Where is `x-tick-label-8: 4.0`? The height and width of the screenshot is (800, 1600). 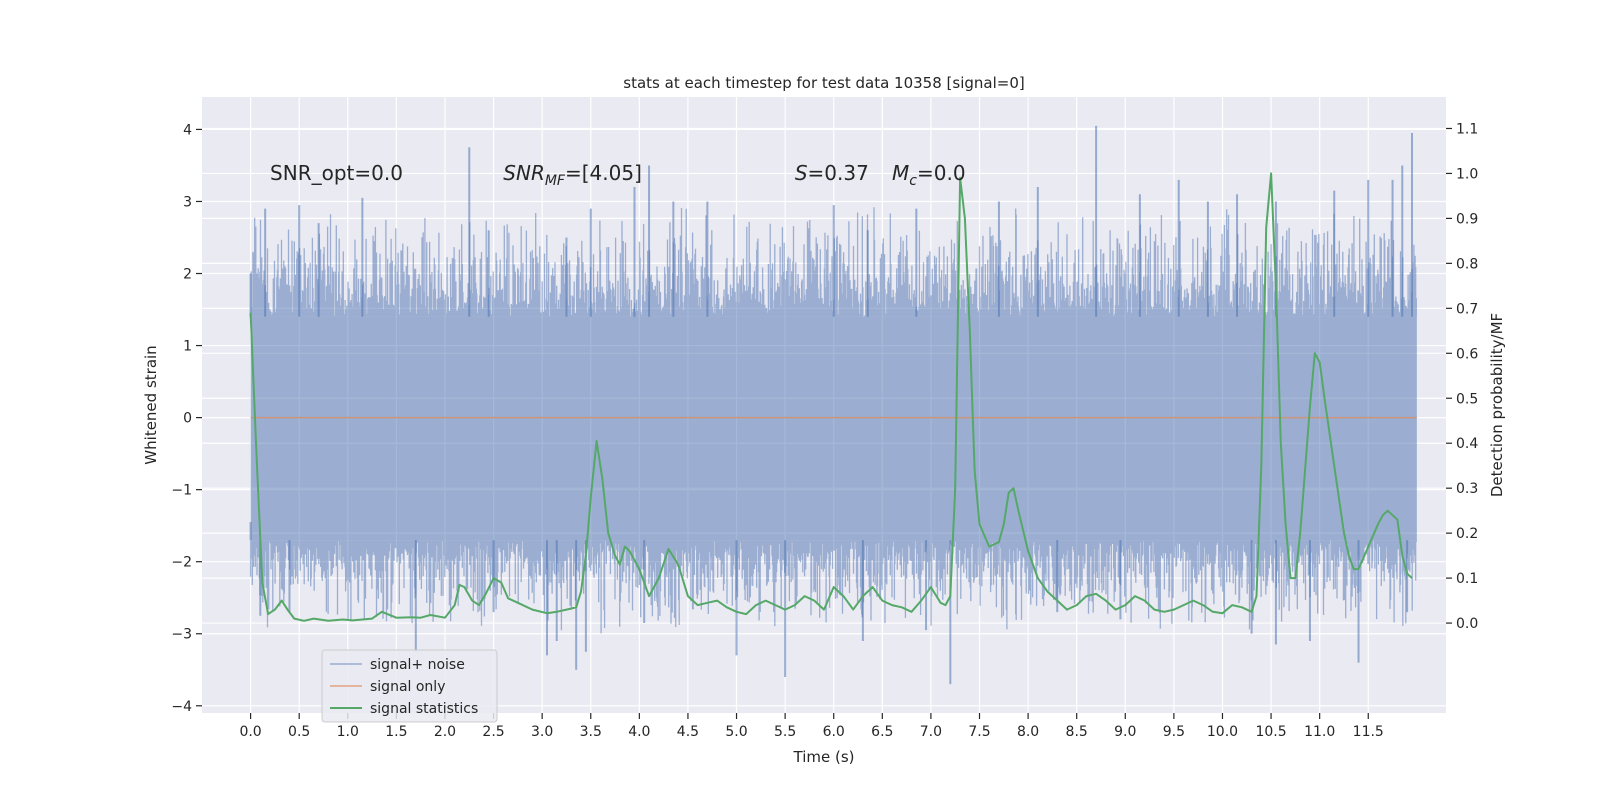
x-tick-label-8: 4.0 is located at coordinates (639, 732).